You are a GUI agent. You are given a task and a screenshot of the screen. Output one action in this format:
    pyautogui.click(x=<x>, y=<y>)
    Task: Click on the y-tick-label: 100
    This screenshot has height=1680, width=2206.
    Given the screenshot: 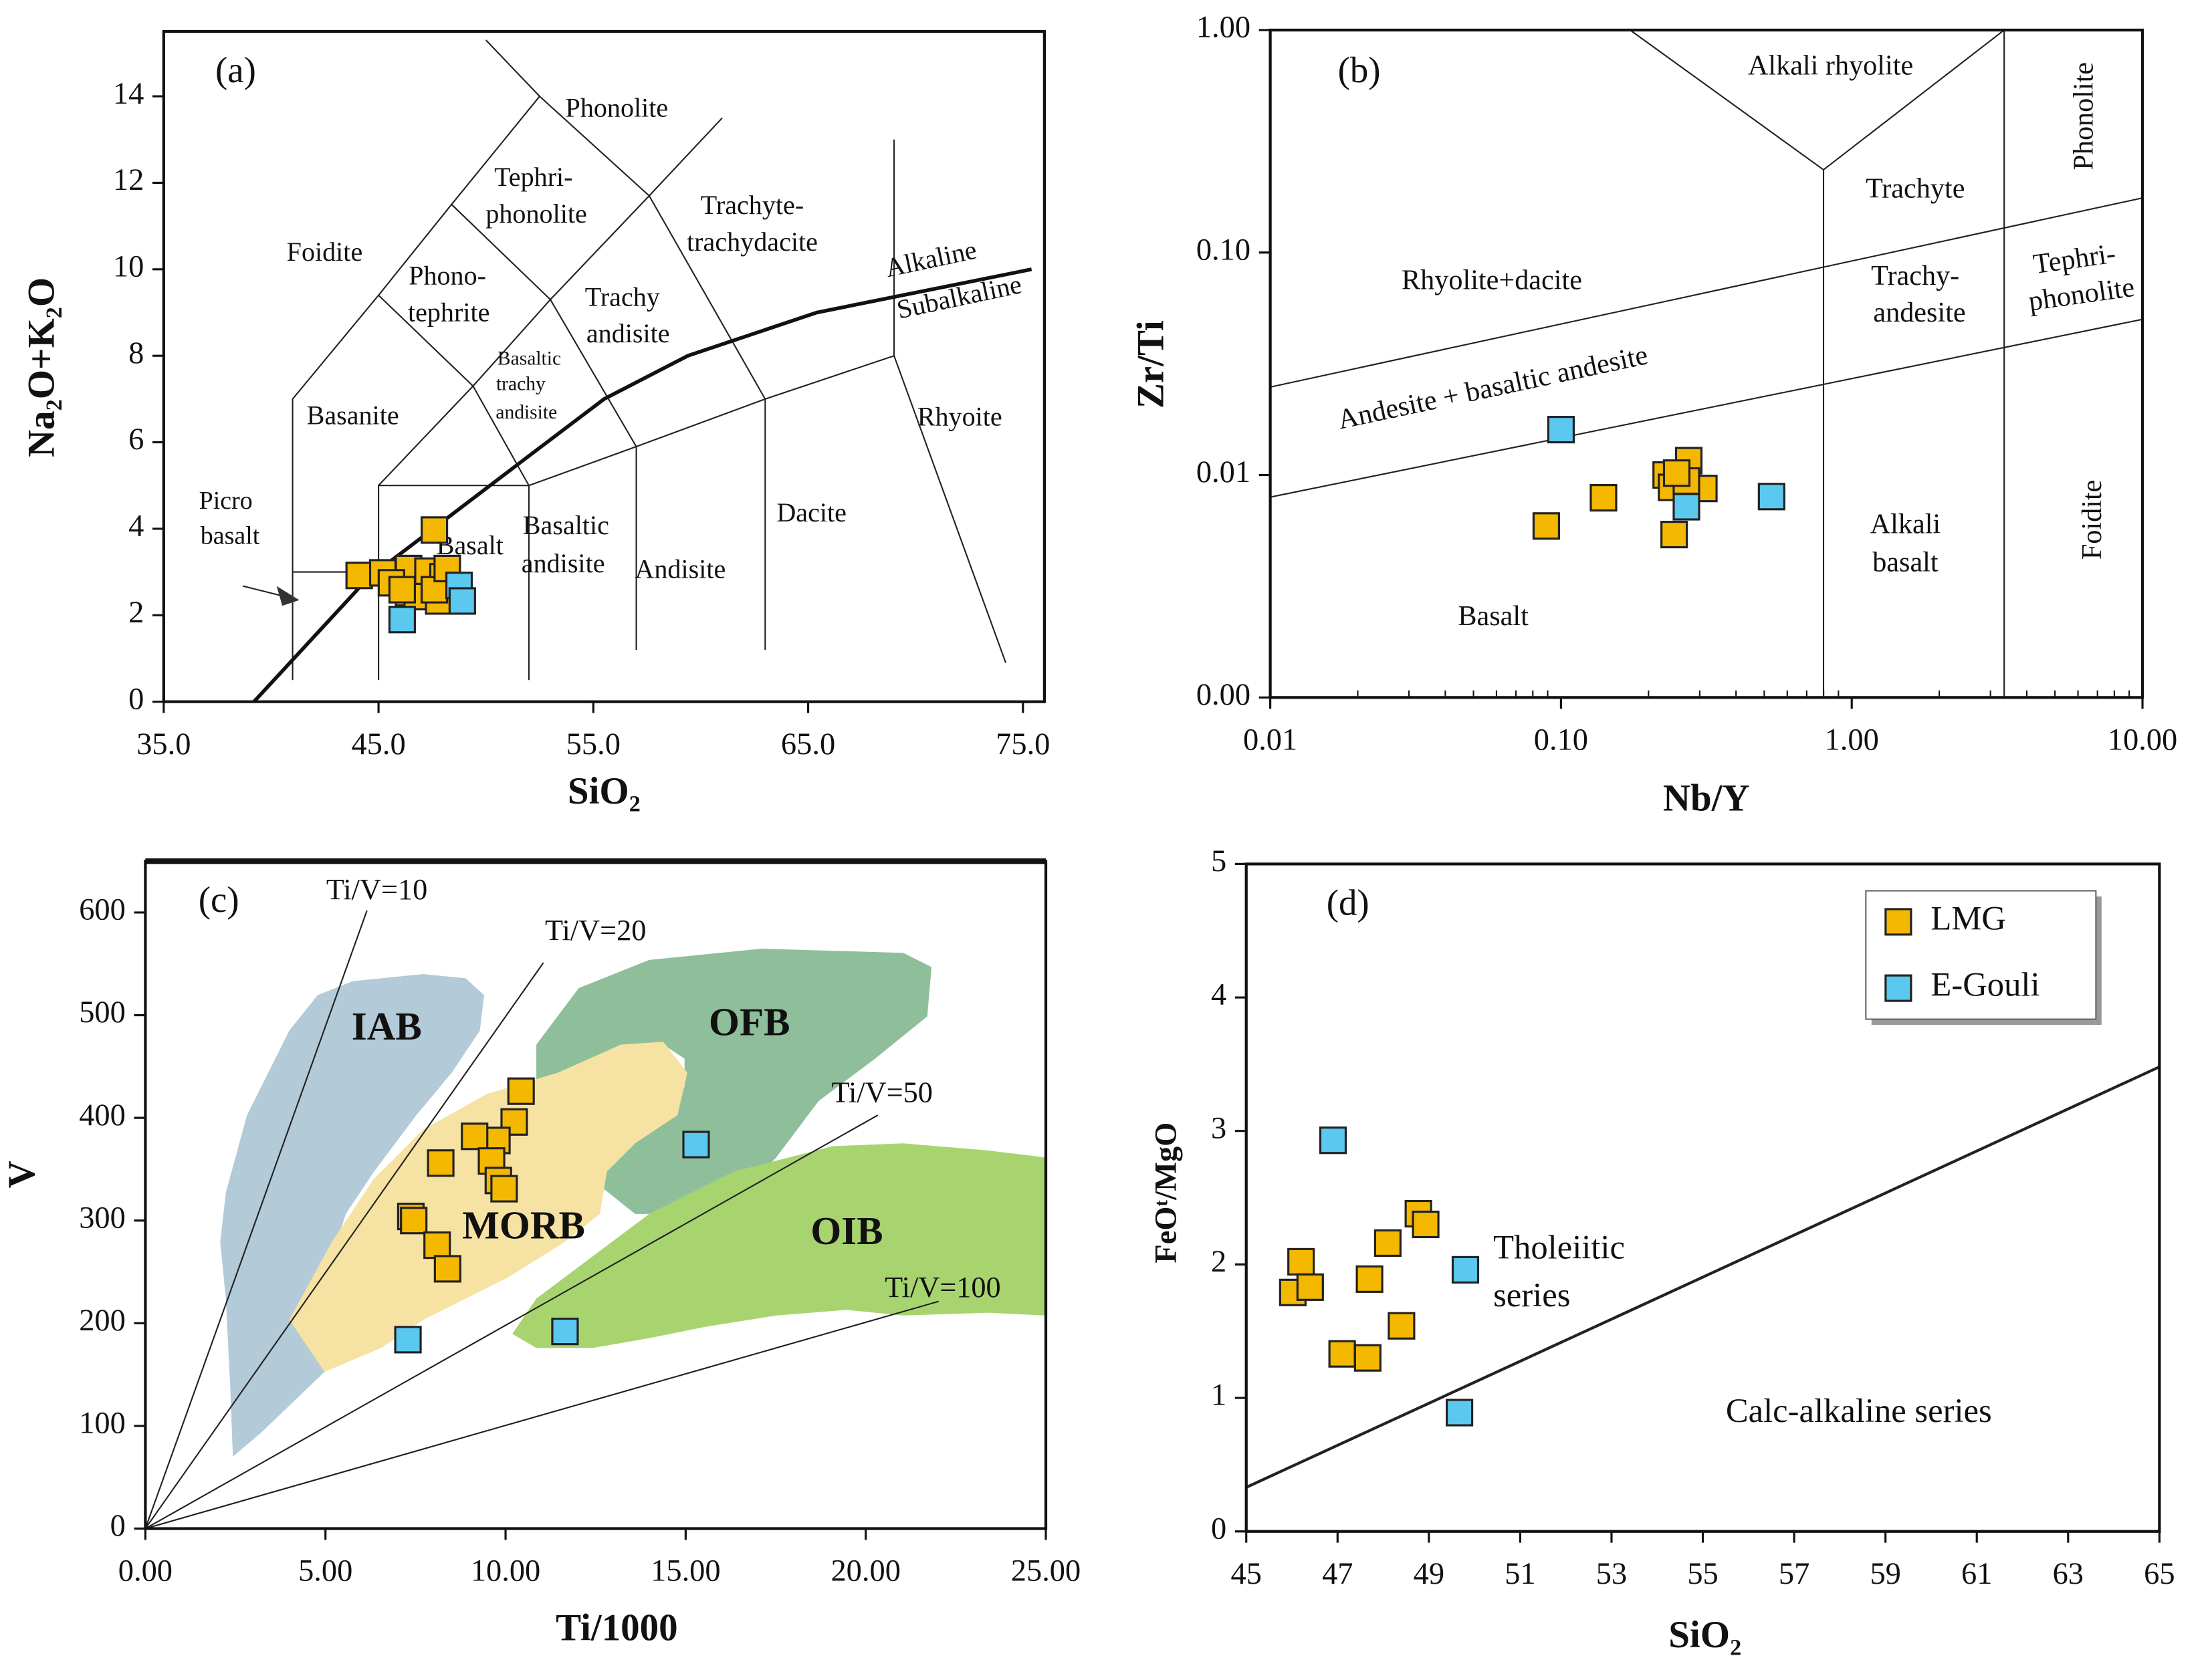 What is the action you would take?
    pyautogui.click(x=102, y=1424)
    